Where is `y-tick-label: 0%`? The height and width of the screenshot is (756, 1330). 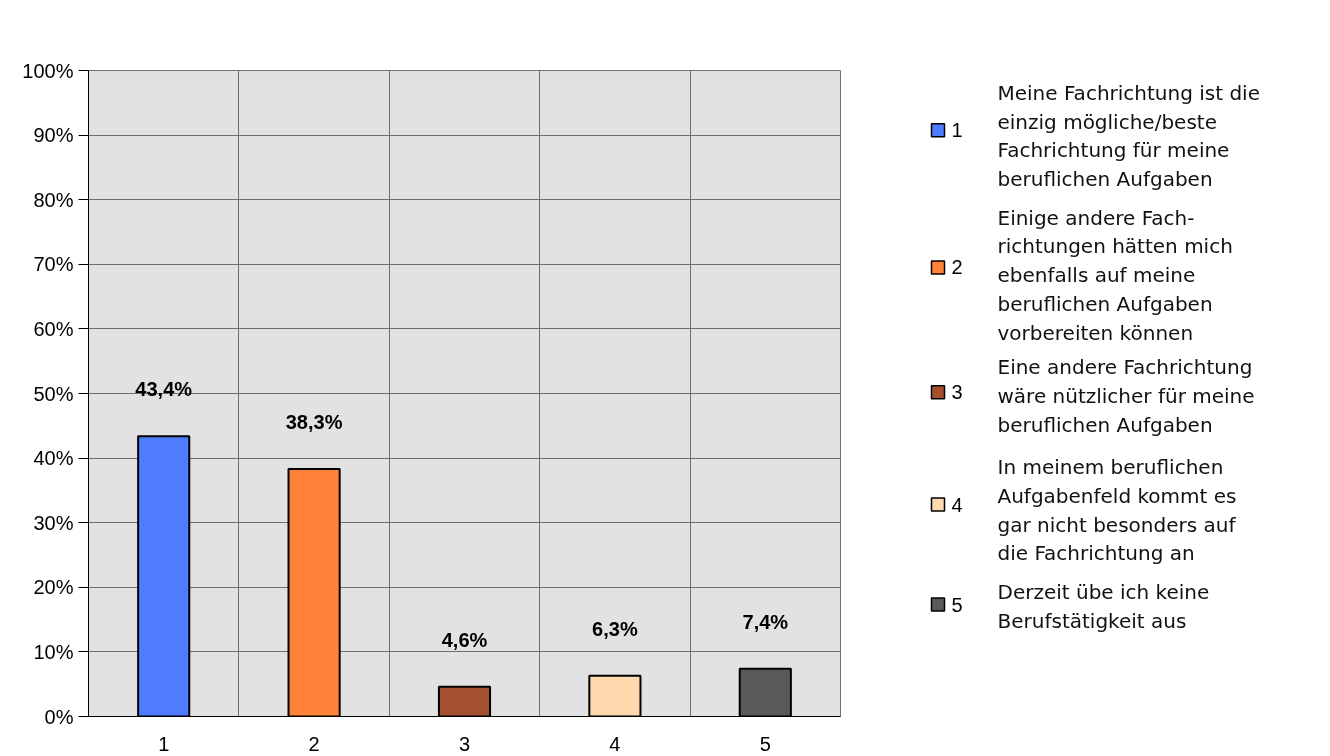
y-tick-label: 0% is located at coordinates (59, 716).